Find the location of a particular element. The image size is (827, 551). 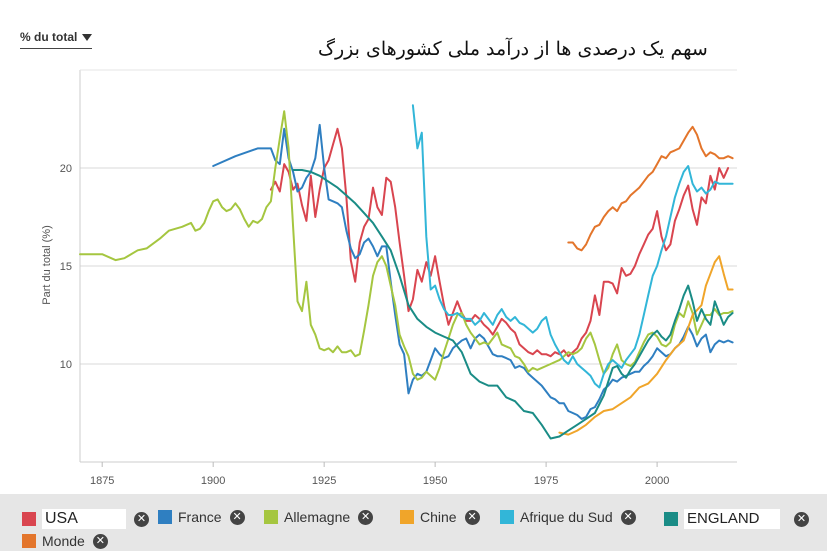

legend-swatch-england is located at coordinates (671, 519).